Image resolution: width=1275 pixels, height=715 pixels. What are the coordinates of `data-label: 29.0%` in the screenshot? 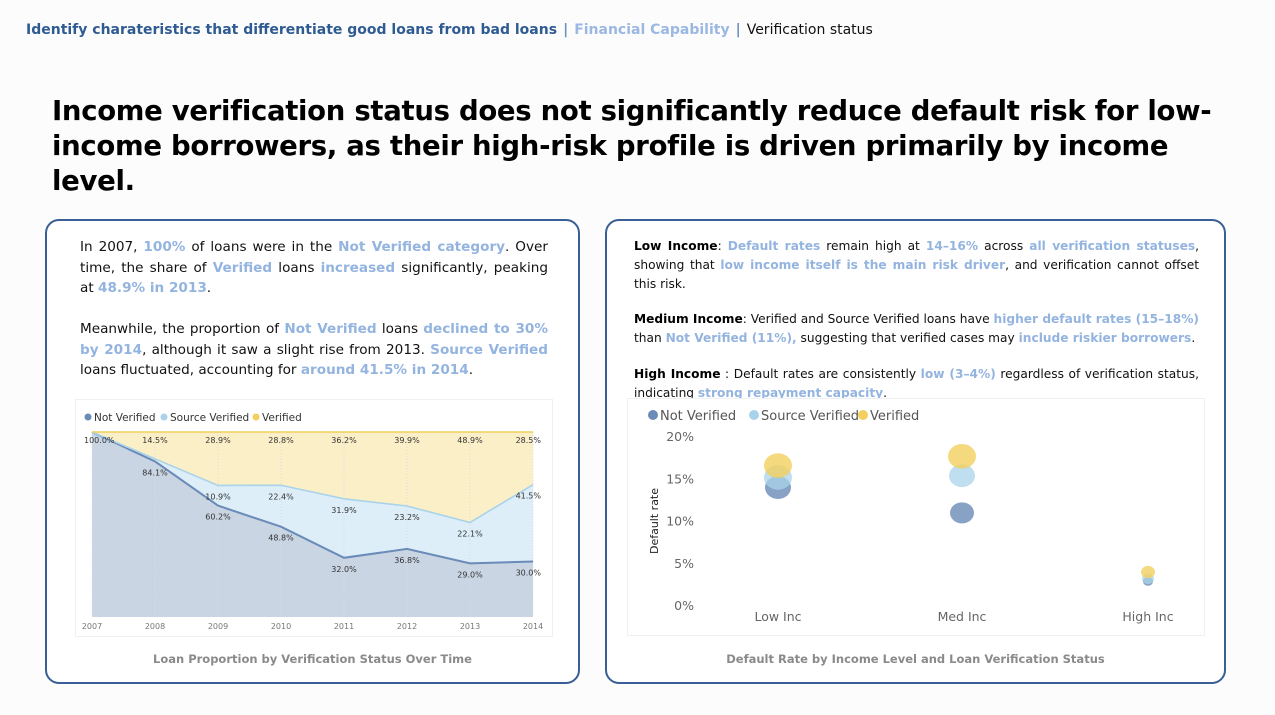 It's located at (470, 574).